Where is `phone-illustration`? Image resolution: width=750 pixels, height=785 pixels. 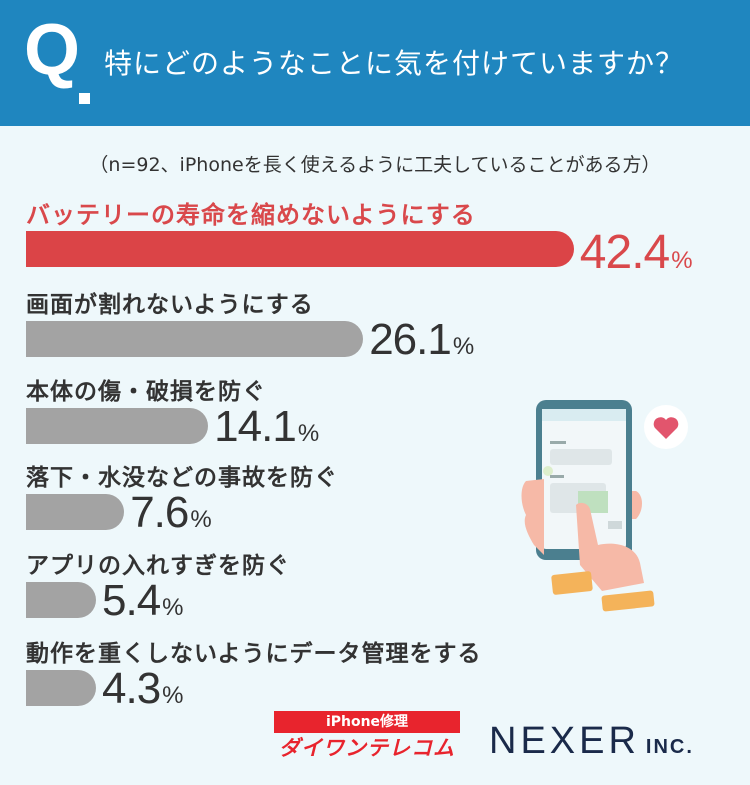 phone-illustration is located at coordinates (584, 480).